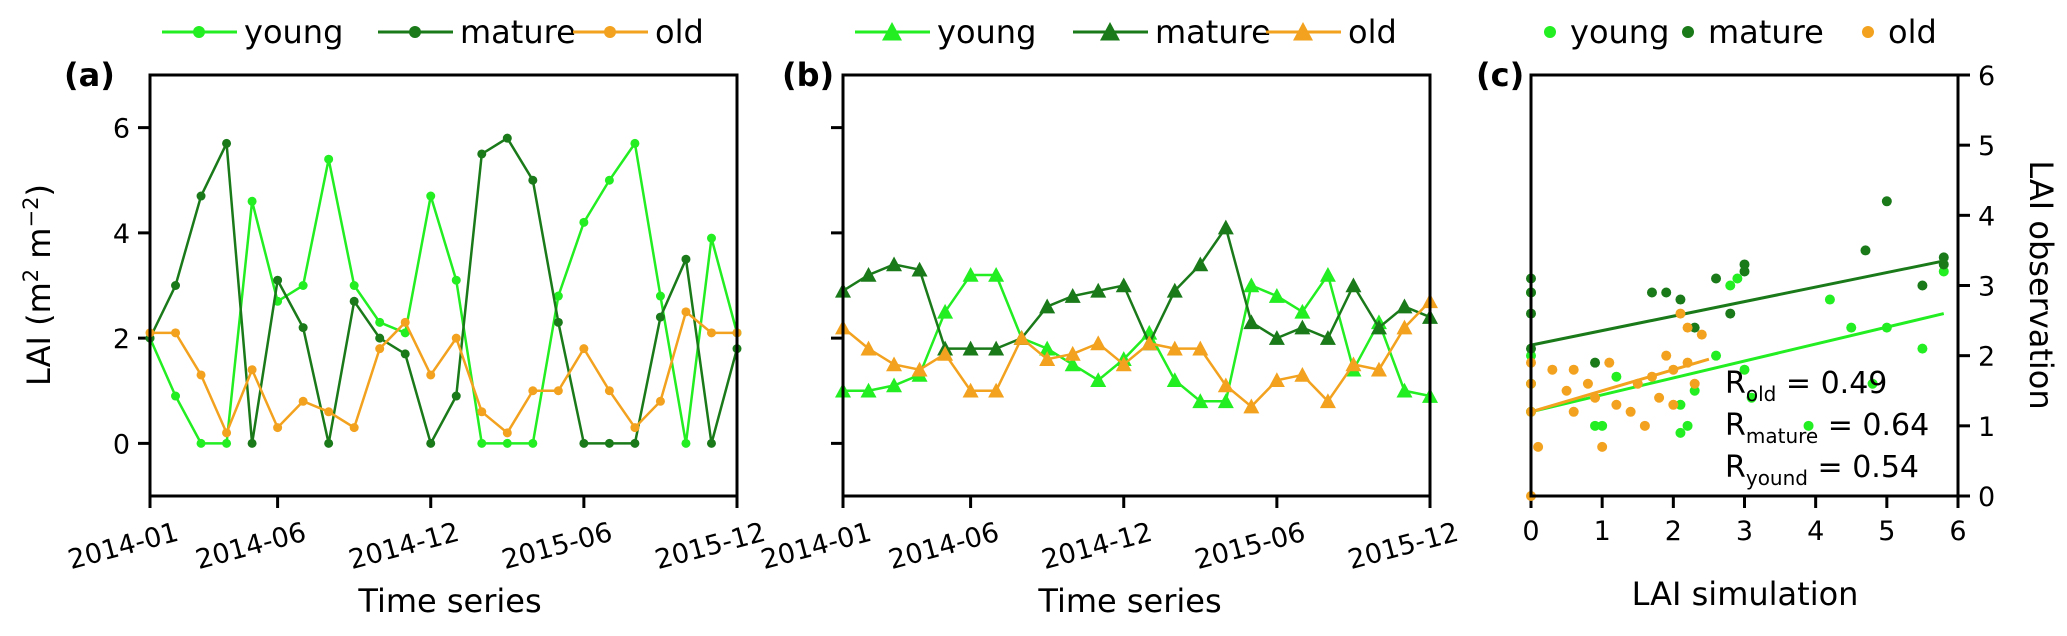  Describe the element at coordinates (1986, 76) in the screenshot. I see `y-tick-label: 6` at that location.